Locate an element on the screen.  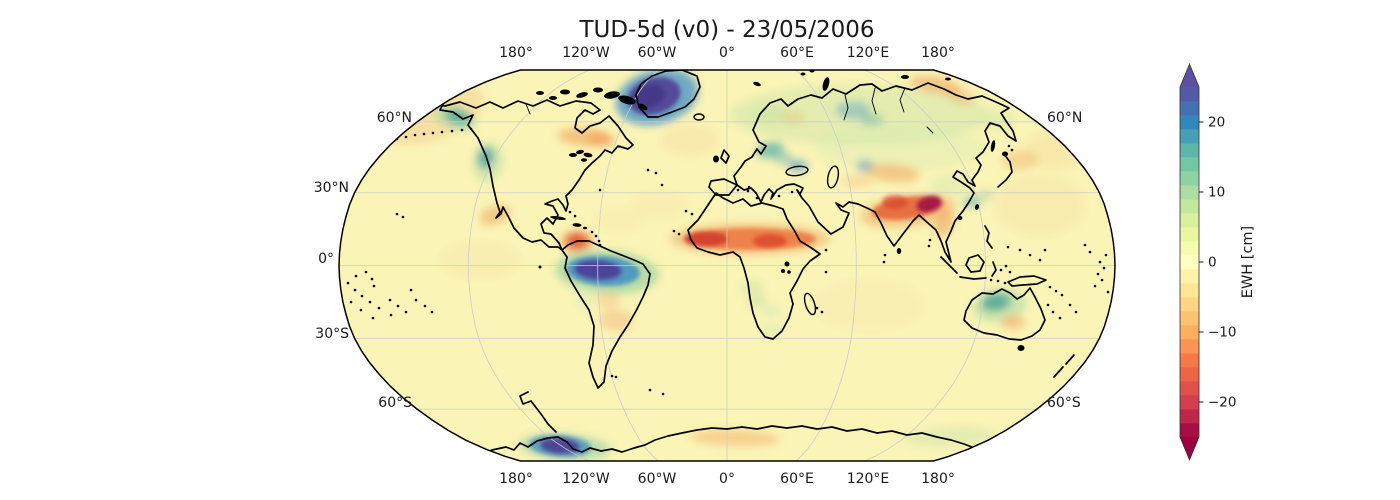
colorbar-arrow-bottom is located at coordinates (1189, 448).